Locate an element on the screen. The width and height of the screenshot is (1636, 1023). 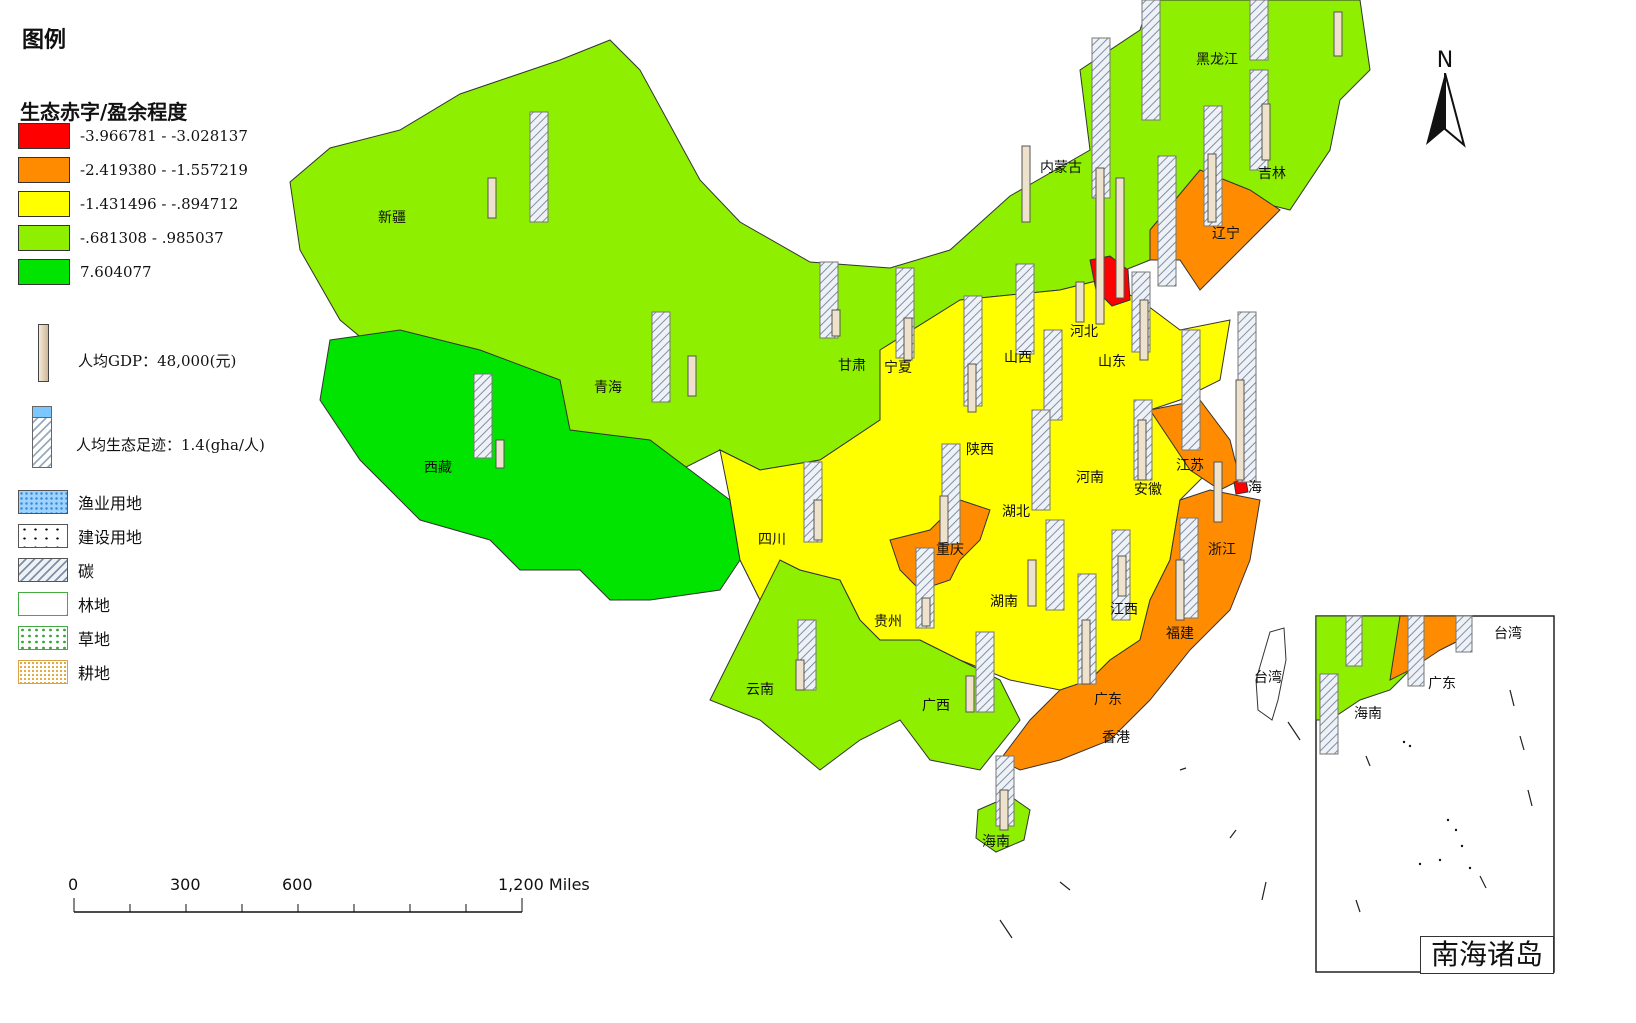
province-label: 广西 is located at coordinates (936, 706).